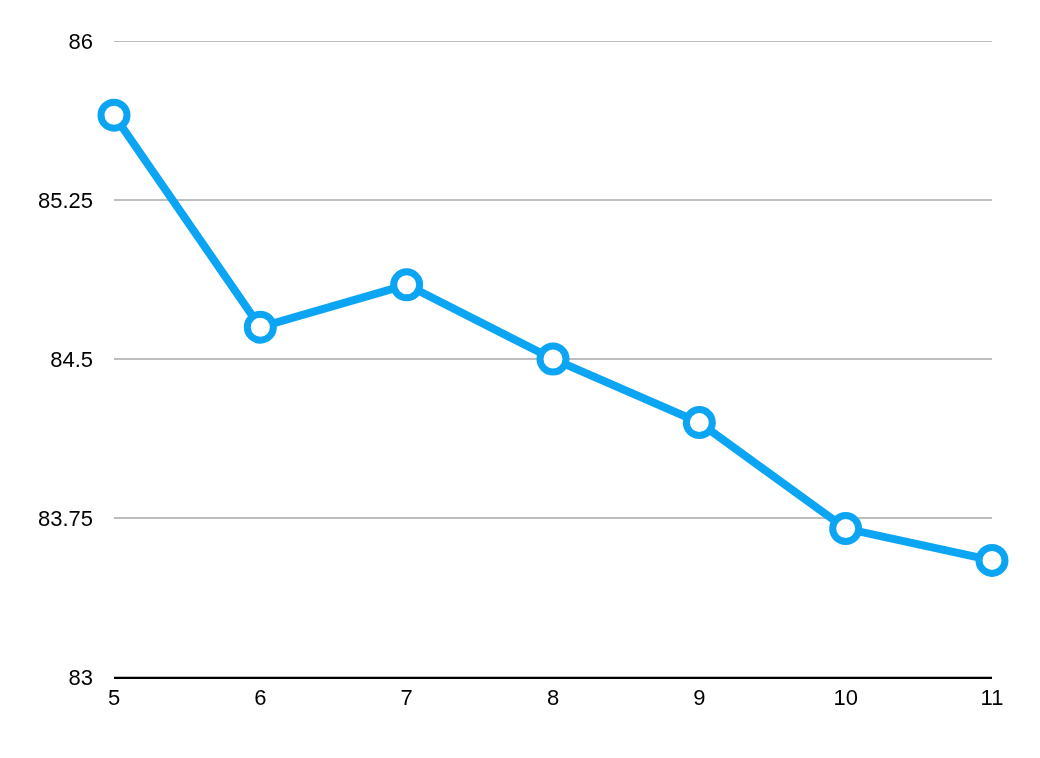  I want to click on y-tick-label: 83, so click(80, 677).